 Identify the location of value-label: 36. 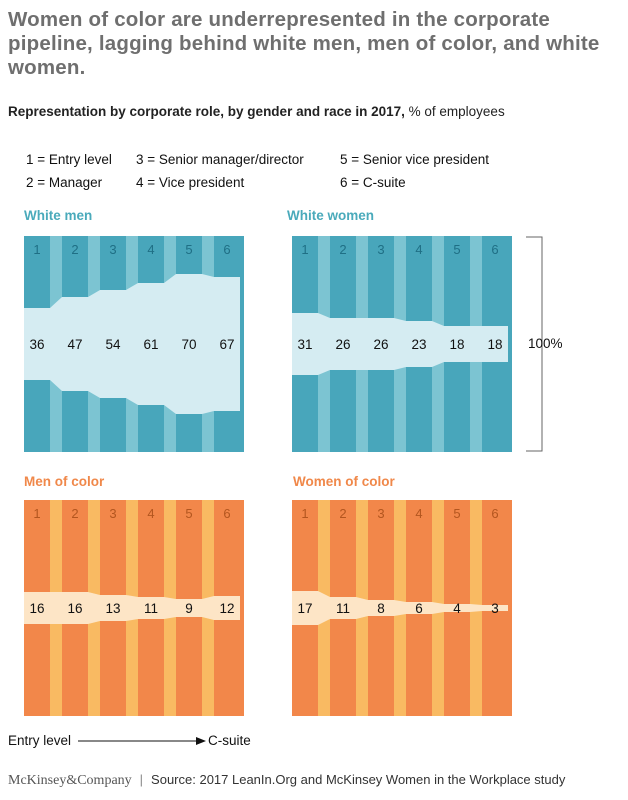
(36, 344).